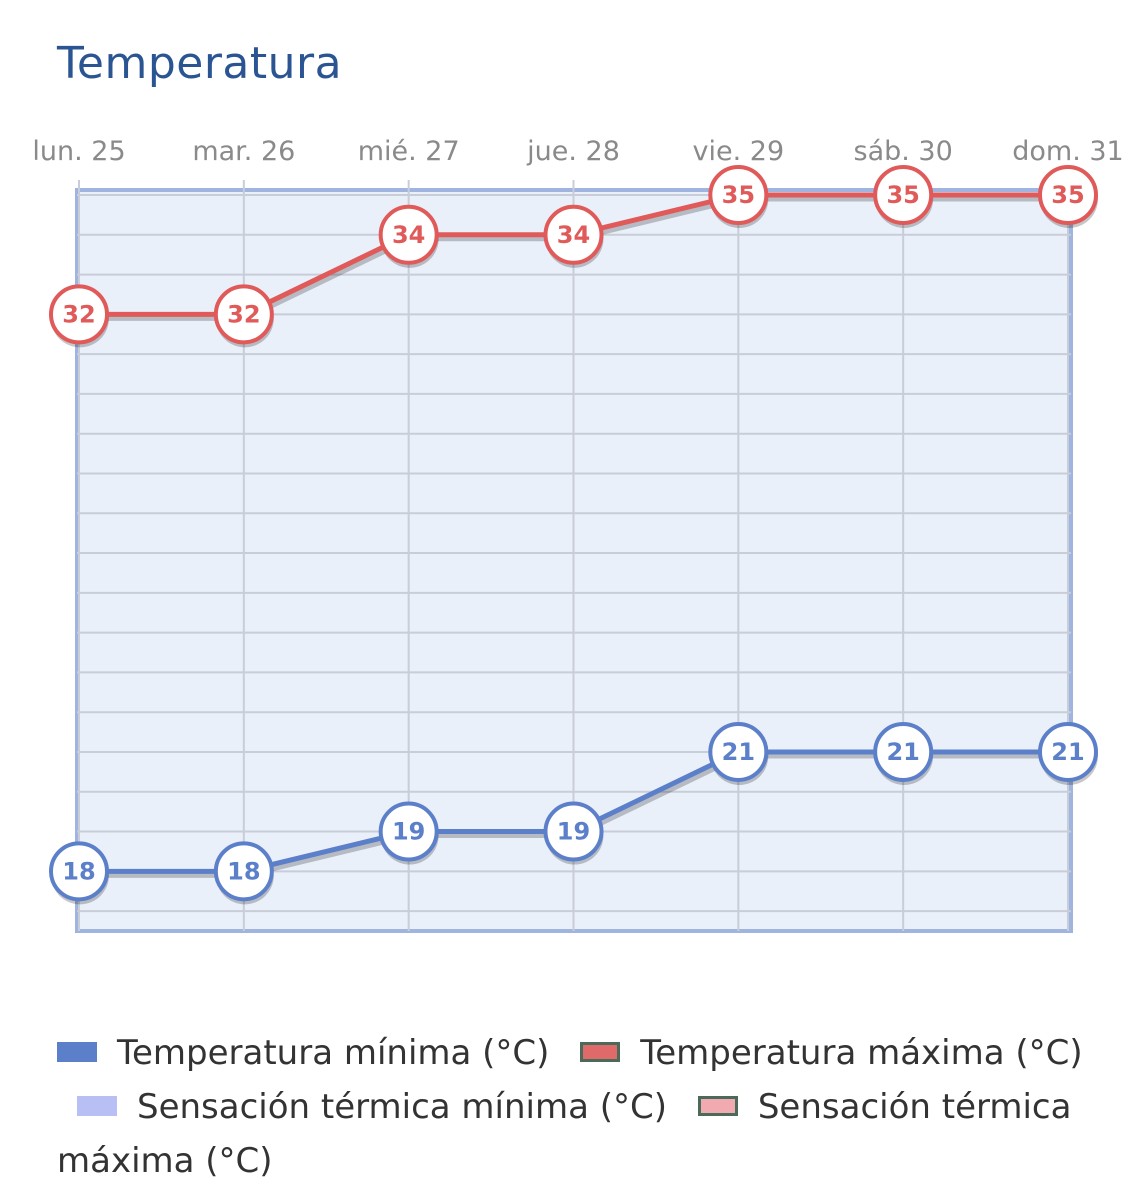 The image size is (1146, 1200). Describe the element at coordinates (78, 151) in the screenshot. I see `x-tick-label: lun. 25` at that location.